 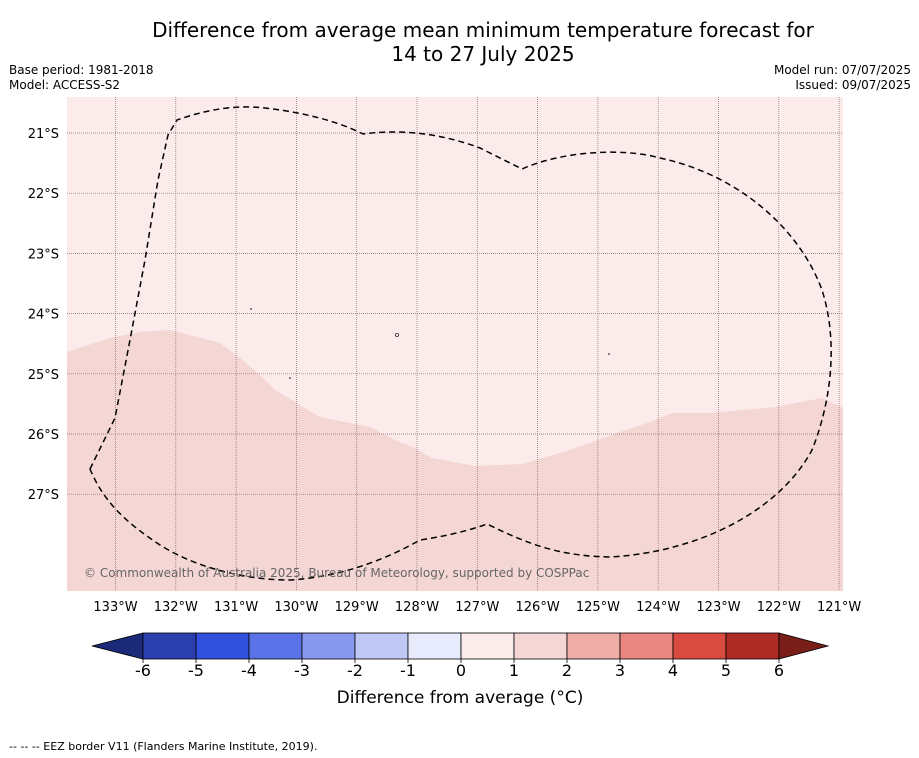 I want to click on colorbar-tick-label: -4, so click(x=249, y=670).